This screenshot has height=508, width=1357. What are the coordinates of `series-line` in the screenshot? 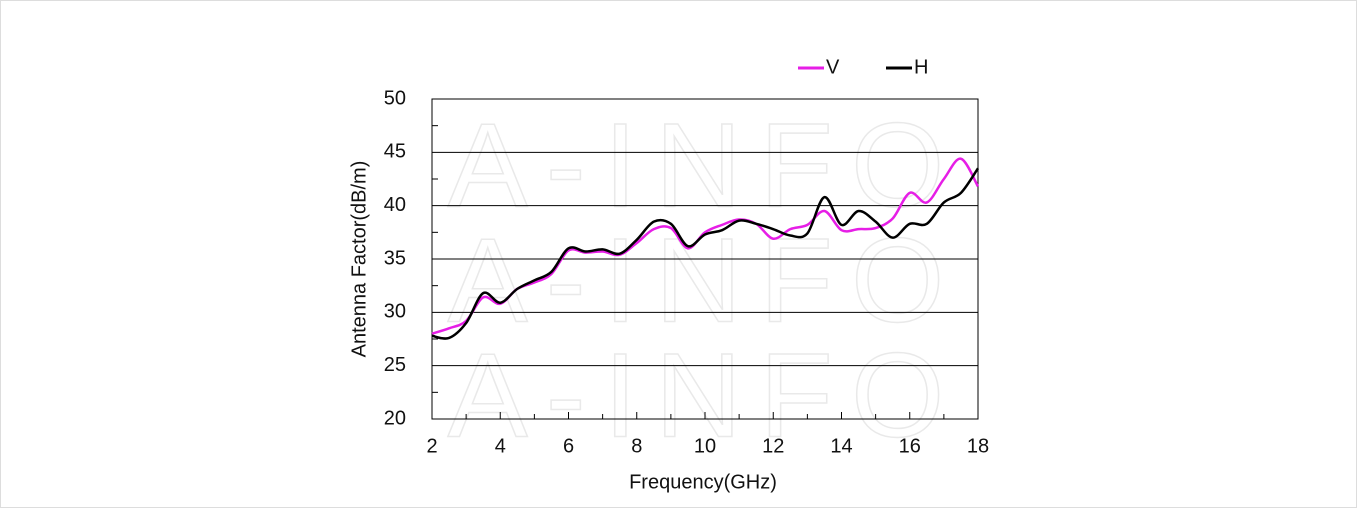 It's located at (705, 253).